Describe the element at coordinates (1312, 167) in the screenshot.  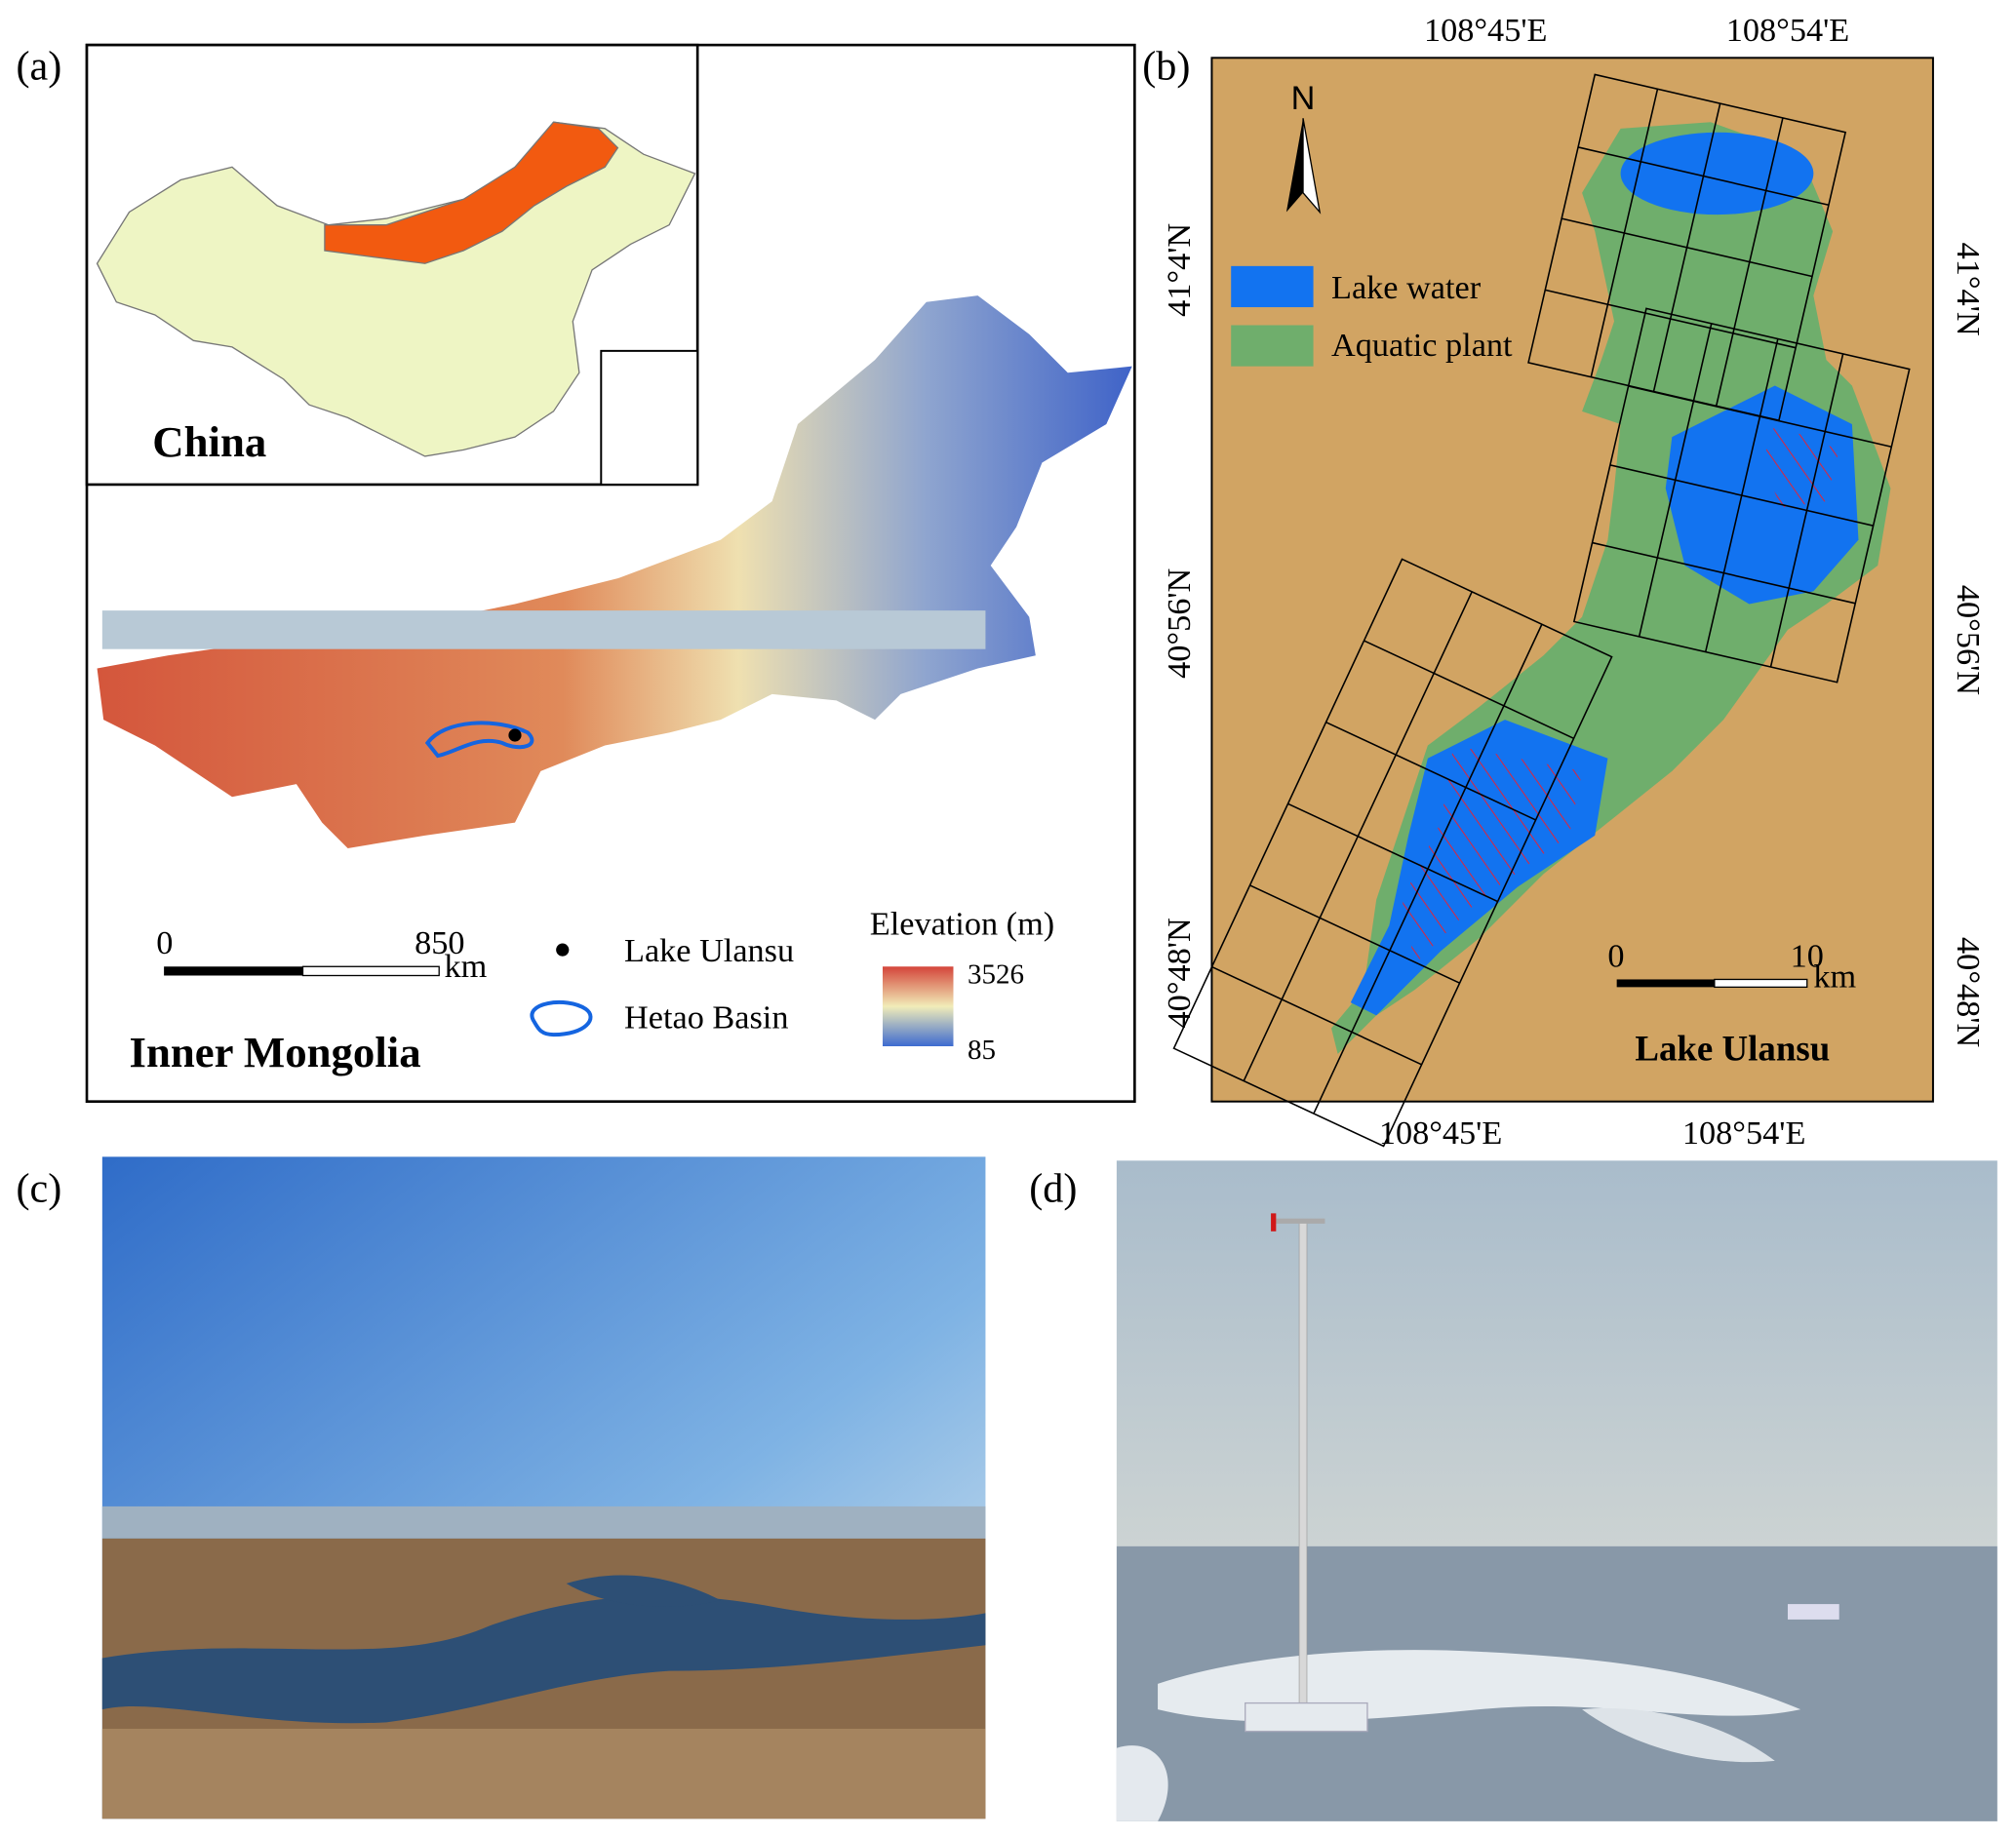
I see `north-arrow` at that location.